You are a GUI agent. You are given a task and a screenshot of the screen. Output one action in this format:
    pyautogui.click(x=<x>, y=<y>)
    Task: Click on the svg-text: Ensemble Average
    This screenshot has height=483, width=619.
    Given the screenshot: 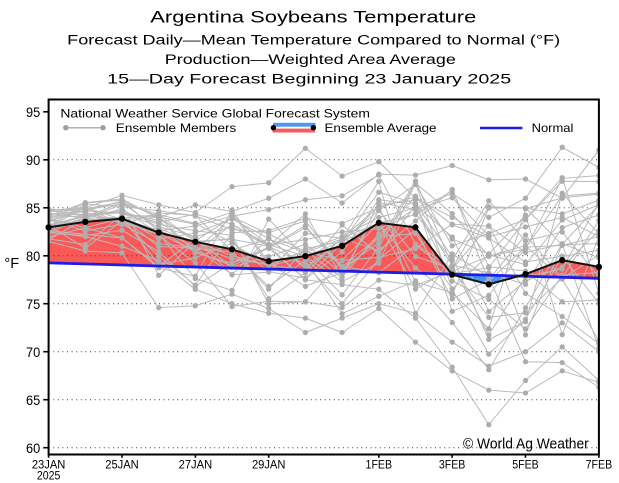 What is the action you would take?
    pyautogui.click(x=381, y=128)
    